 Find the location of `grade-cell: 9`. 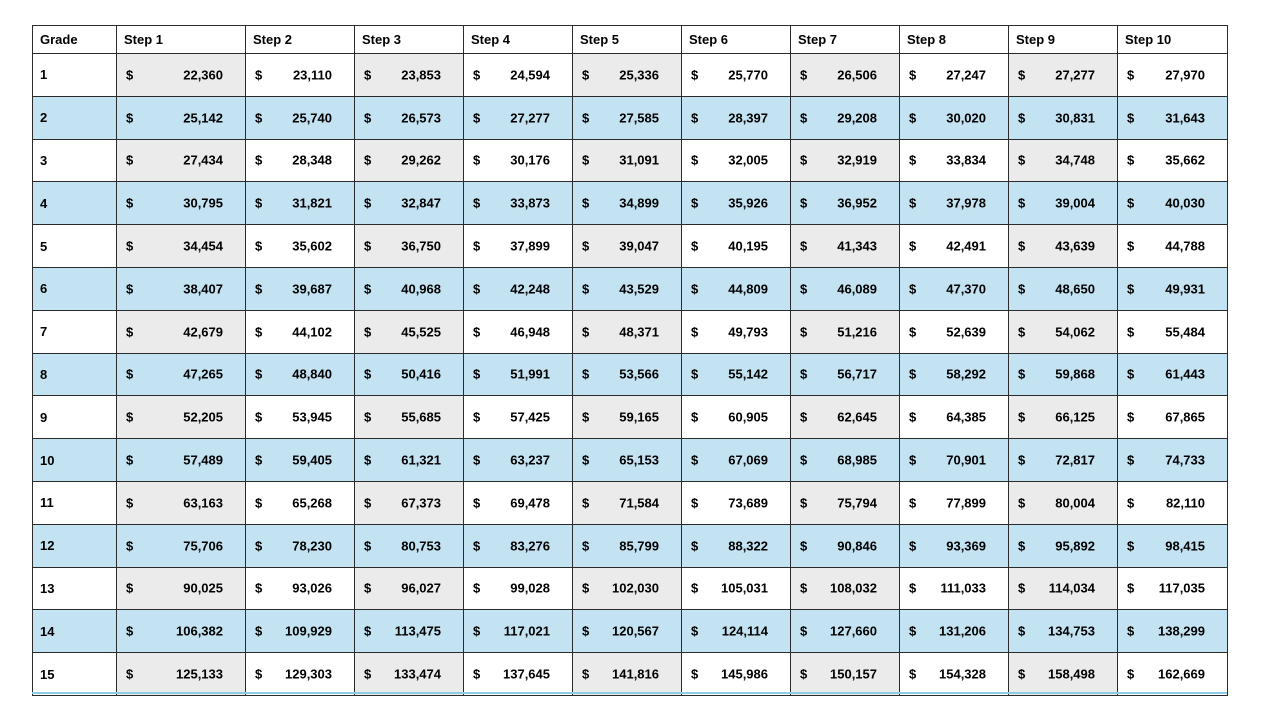

grade-cell: 9 is located at coordinates (74, 417).